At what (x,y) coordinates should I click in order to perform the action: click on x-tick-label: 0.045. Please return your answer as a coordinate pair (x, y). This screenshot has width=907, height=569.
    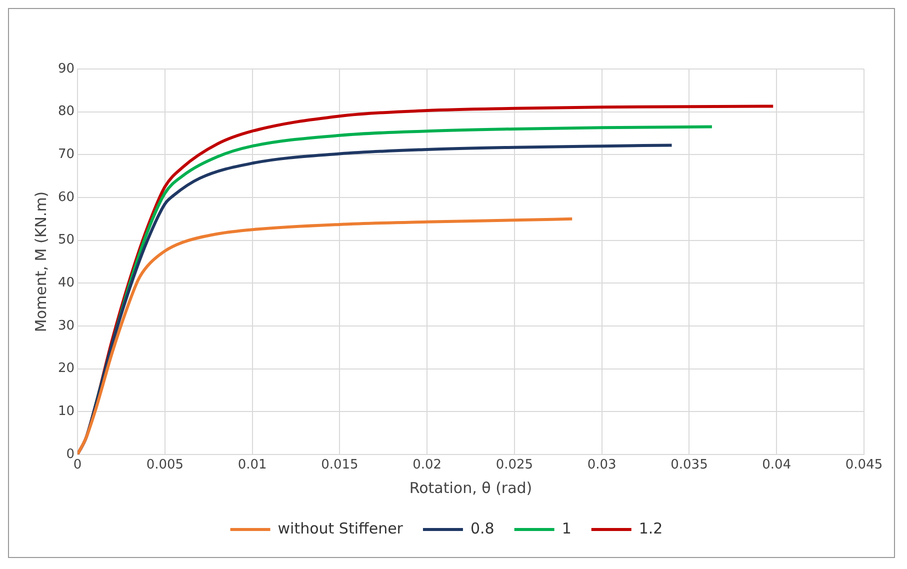
    Looking at the image, I should click on (864, 465).